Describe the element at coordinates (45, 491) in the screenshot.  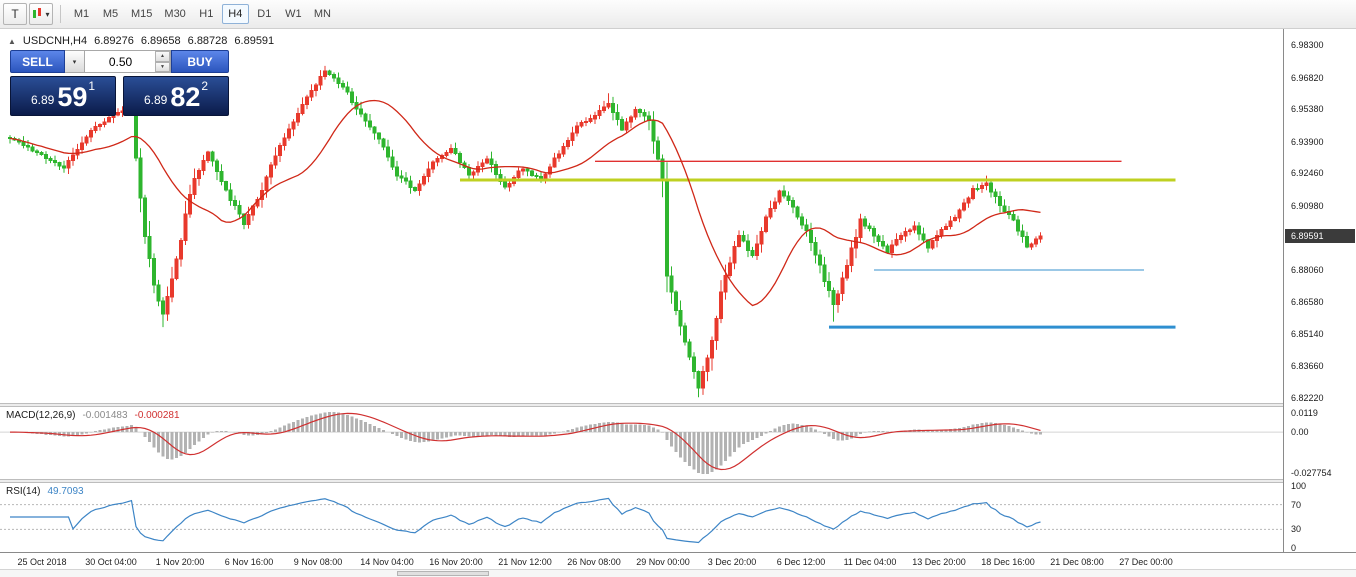
I see `rsi-label-row: RSI(14) 49.7093` at that location.